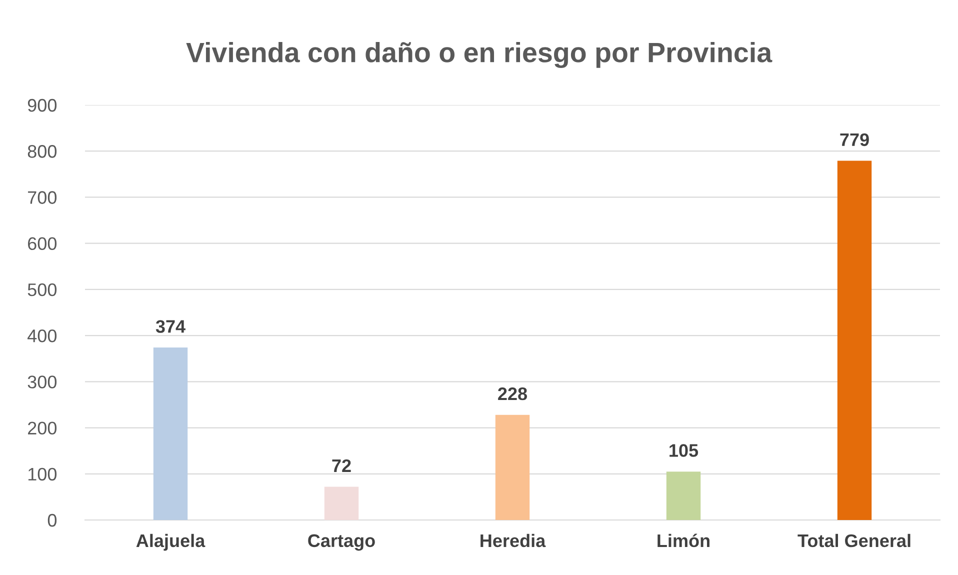 Image resolution: width=958 pixels, height=575 pixels. Describe the element at coordinates (341, 542) in the screenshot. I see `x-tick-label: Cartago` at that location.